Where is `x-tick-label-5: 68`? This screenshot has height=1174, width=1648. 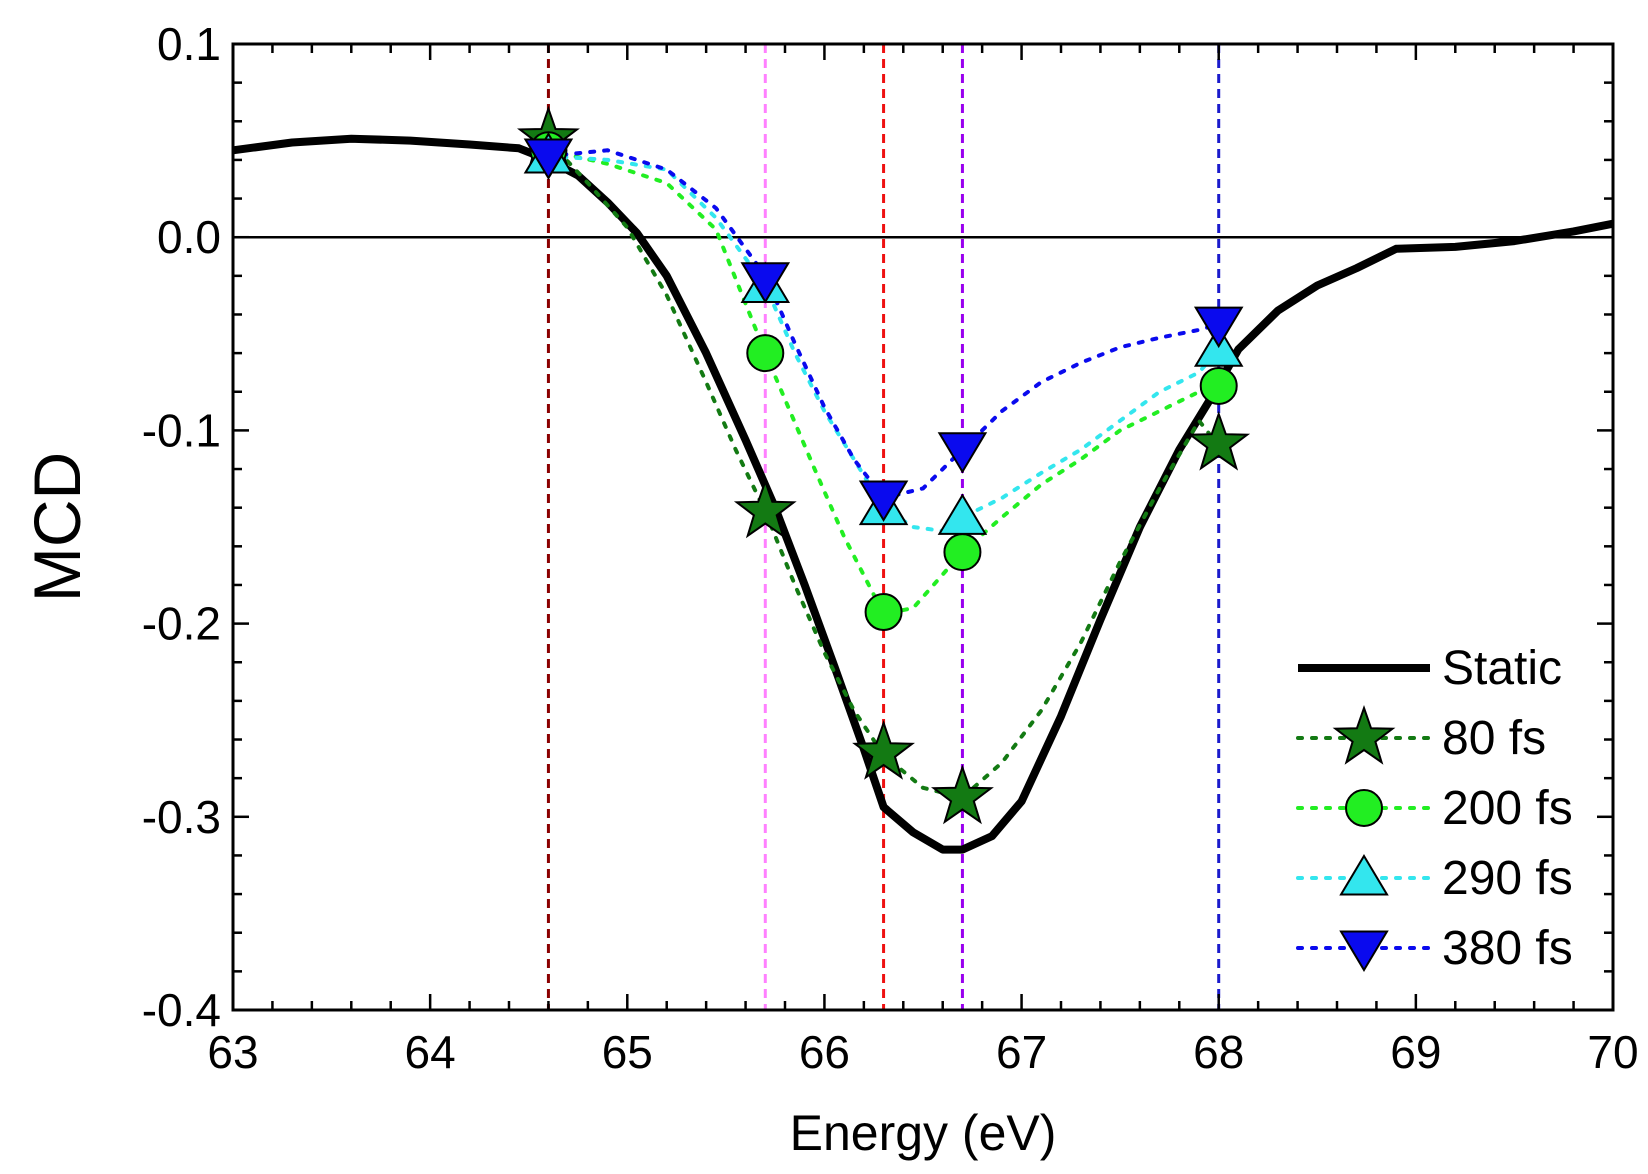 x-tick-label-5: 68 is located at coordinates (1218, 1052).